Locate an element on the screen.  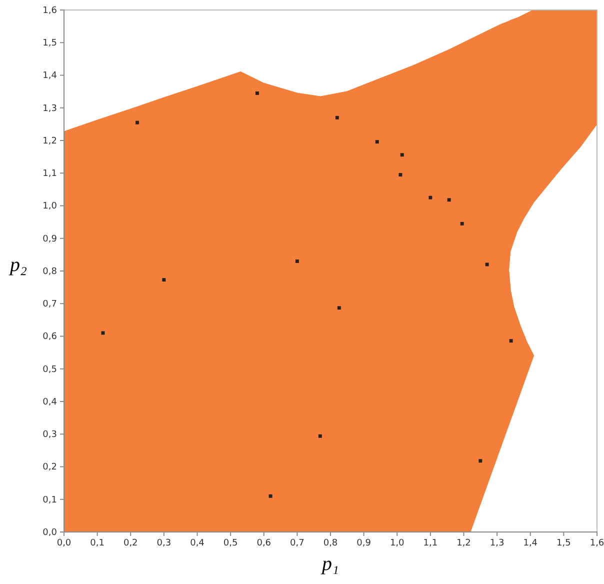
x-tick-label: 1,6 is located at coordinates (597, 543).